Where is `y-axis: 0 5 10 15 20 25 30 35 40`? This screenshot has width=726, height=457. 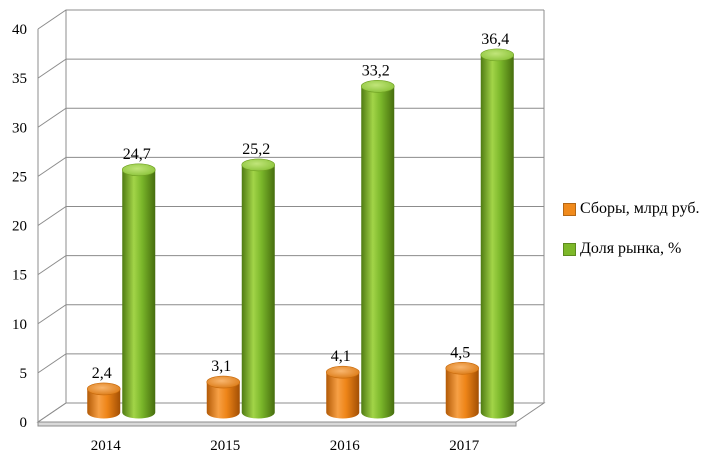
y-axis: 0 5 10 15 20 25 30 35 40 is located at coordinates (19, 226).